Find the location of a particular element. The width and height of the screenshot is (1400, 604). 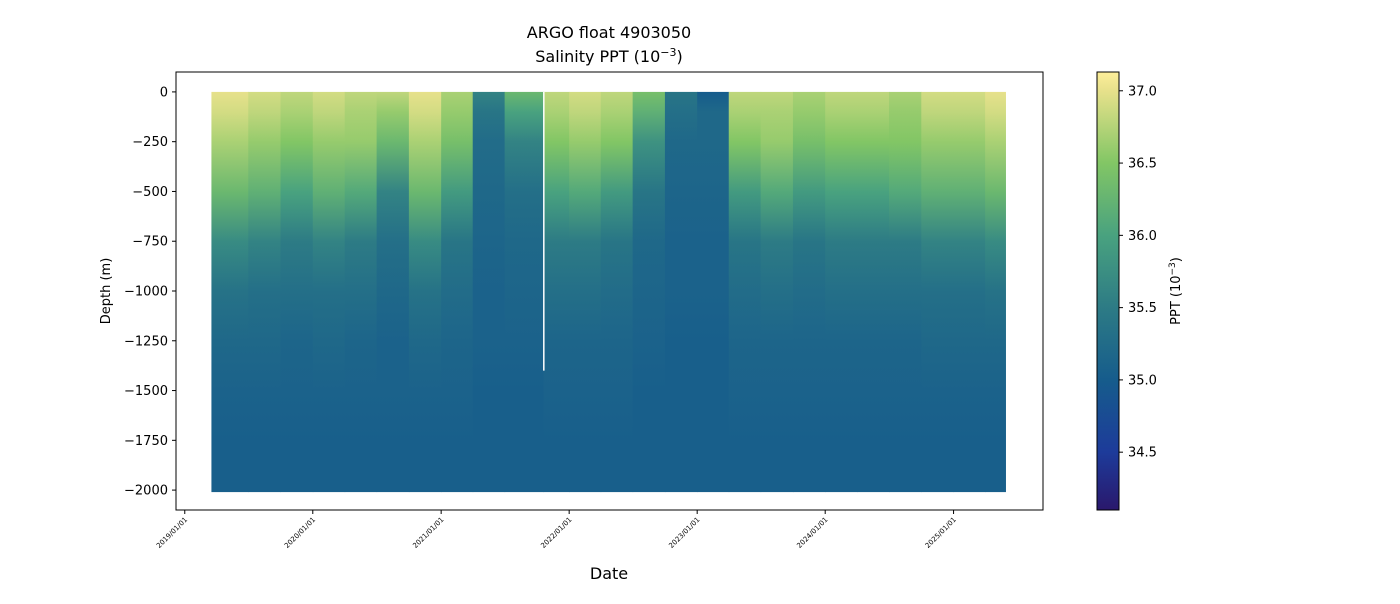

chart-title-line2: Salinity PPT (10−3) is located at coordinates (609, 56).